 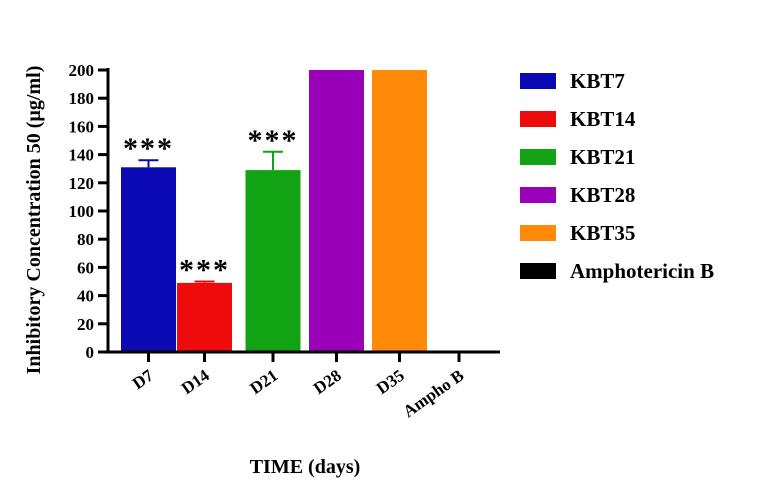 I want to click on legend: KBT7 KBT14 KBT21 KBT28 KBT35 Amphotericin B, so click(x=635, y=176).